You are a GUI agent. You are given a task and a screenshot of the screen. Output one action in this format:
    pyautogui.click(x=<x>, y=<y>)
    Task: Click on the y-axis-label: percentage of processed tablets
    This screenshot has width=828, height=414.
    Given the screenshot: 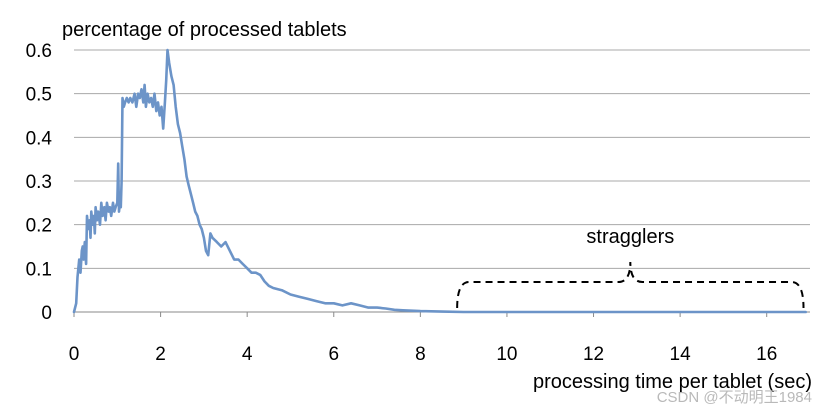 What is the action you would take?
    pyautogui.click(x=204, y=30)
    